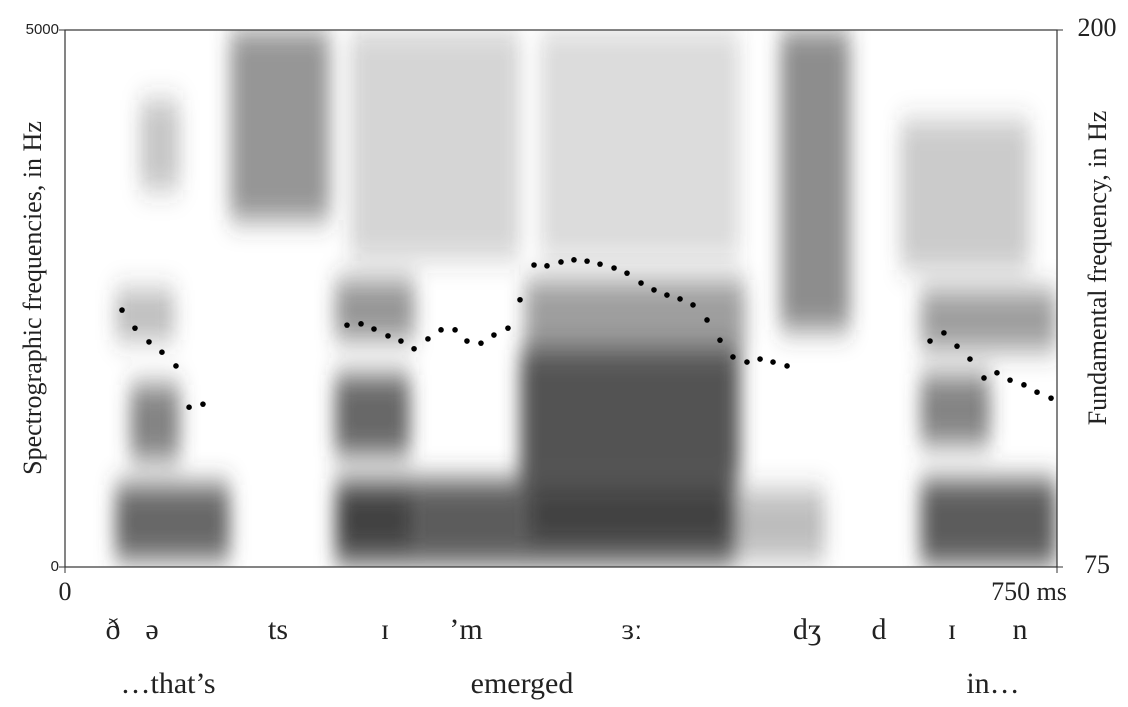 This screenshot has width=1128, height=707. Describe the element at coordinates (278, 629) in the screenshot. I see `phoneme: ts` at that location.